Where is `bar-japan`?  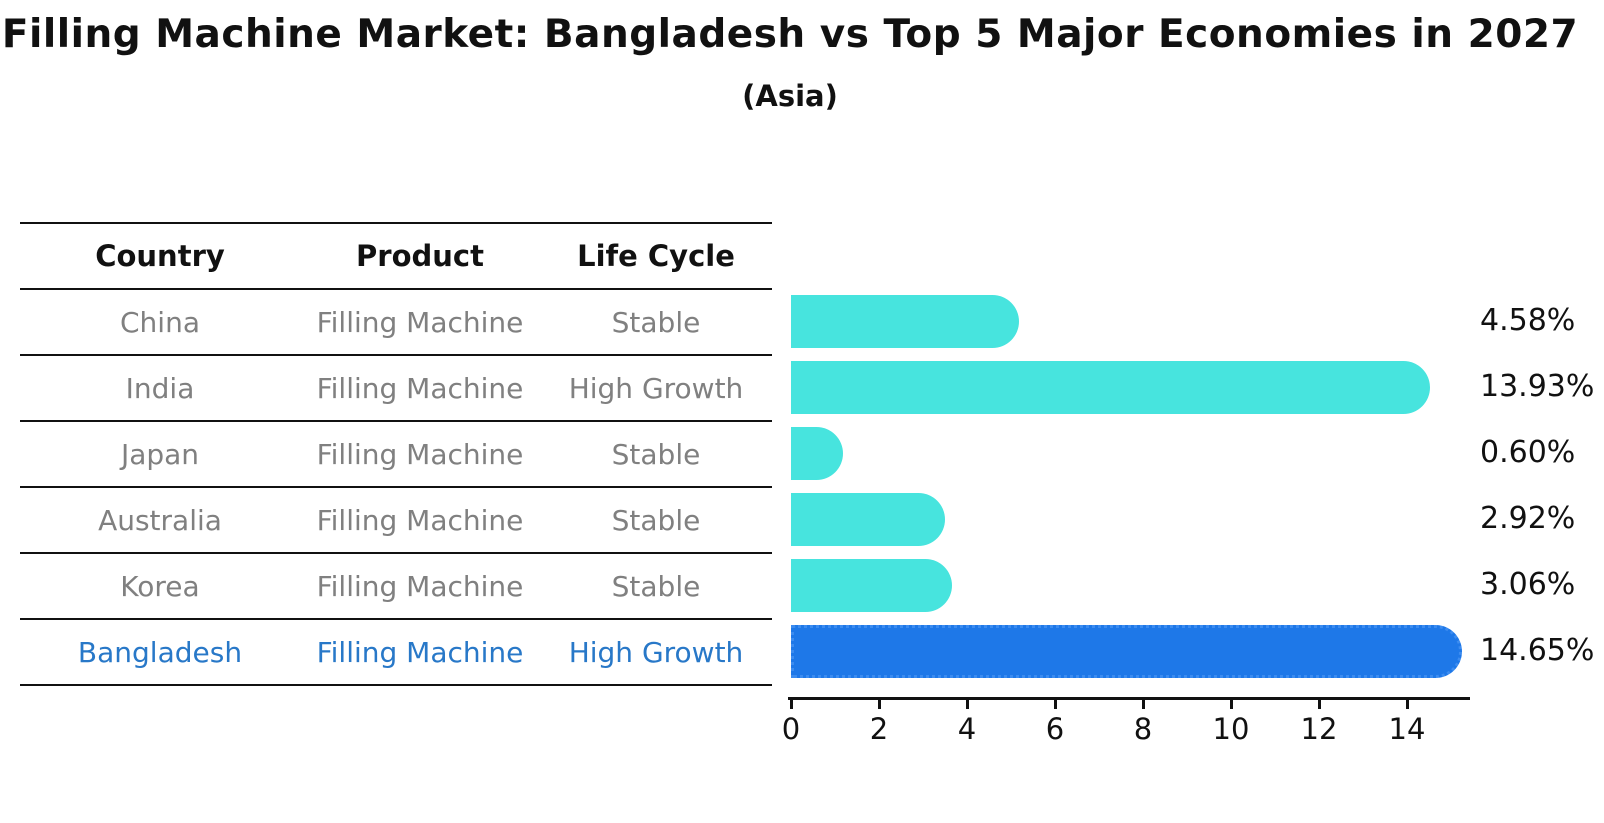 bar-japan is located at coordinates (817, 453).